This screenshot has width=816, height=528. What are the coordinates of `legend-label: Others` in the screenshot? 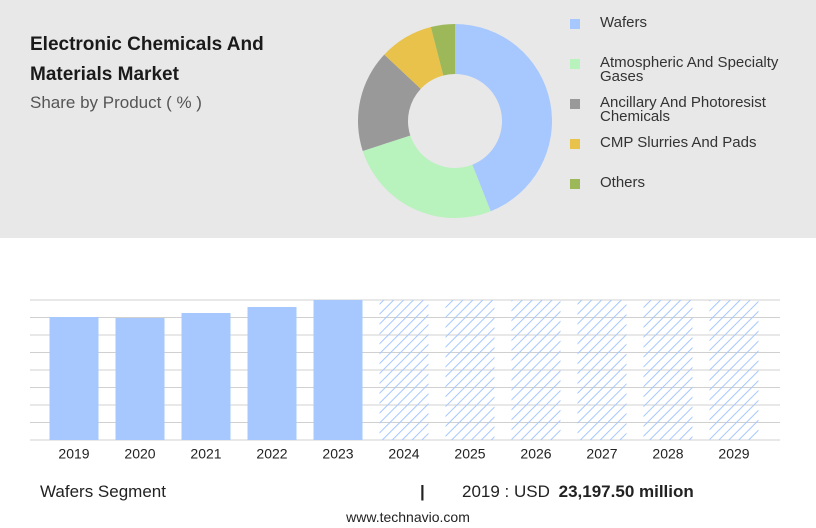 It's located at (623, 182).